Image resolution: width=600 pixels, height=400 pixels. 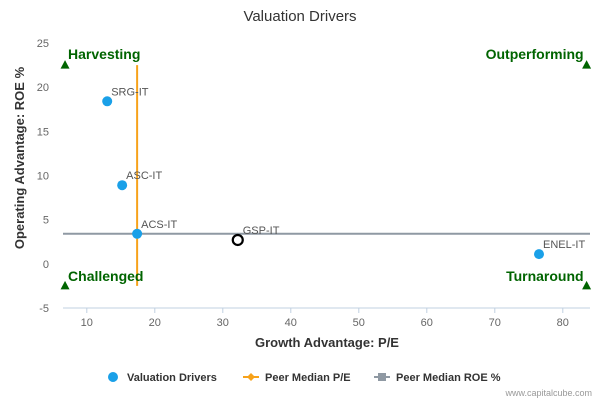 I want to click on x-tick-label: 30, so click(x=223, y=323).